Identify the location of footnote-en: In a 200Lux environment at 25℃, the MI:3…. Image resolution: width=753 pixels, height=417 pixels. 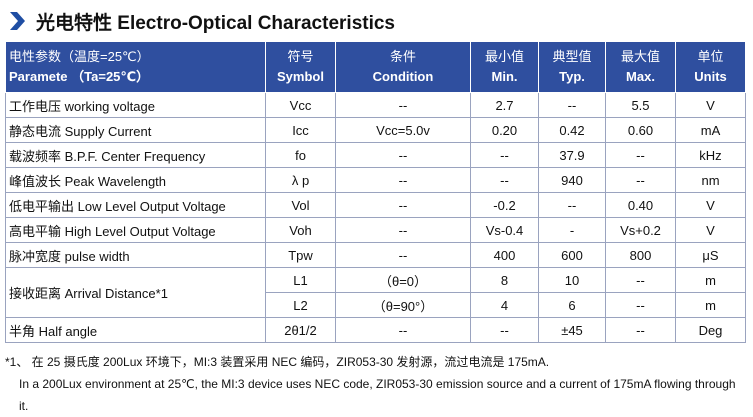
(377, 395).